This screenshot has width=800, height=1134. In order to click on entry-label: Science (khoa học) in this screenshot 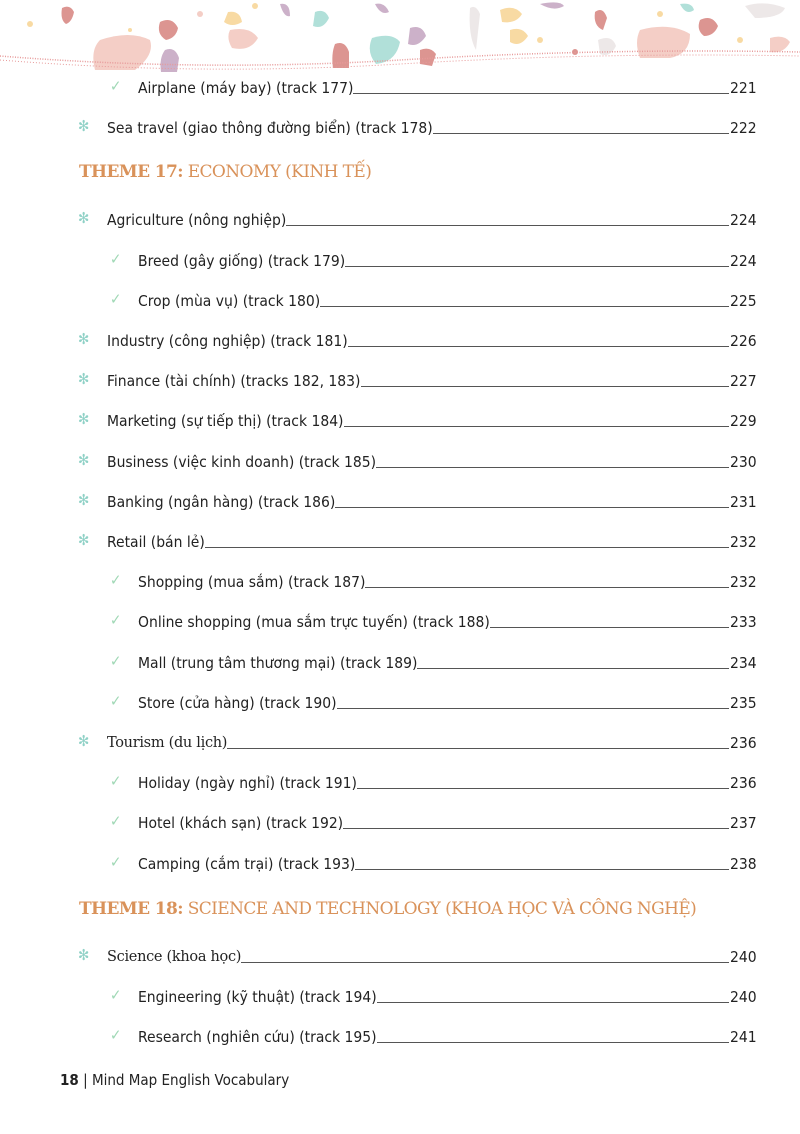, I will do `click(174, 957)`.